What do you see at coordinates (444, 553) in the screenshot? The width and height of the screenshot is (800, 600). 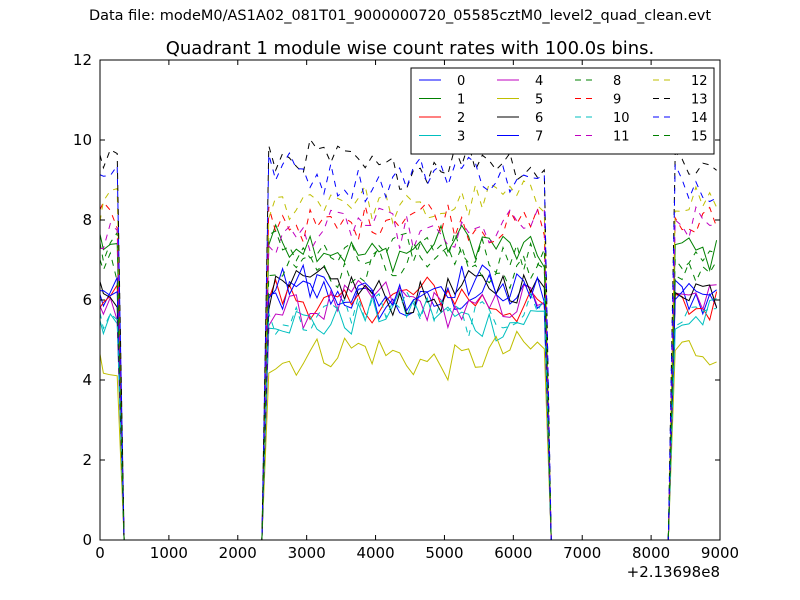 I see `x-tick-label: 5000` at bounding box center [444, 553].